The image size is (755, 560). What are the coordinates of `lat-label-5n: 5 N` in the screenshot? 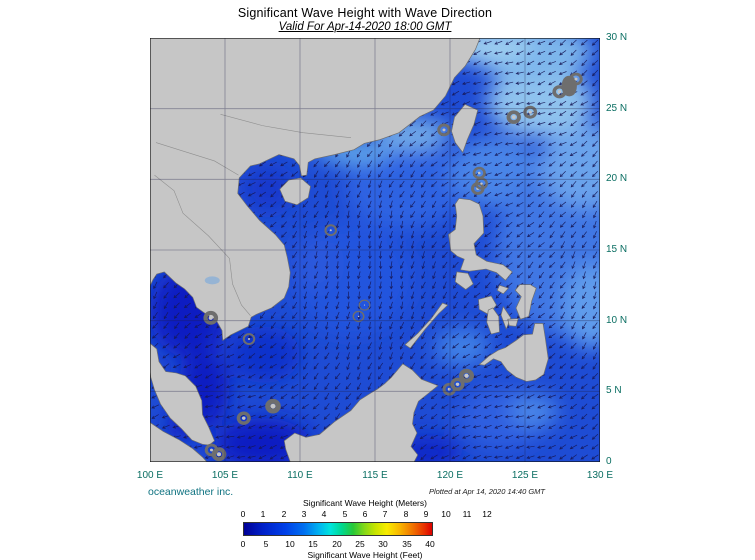 It's located at (614, 390).